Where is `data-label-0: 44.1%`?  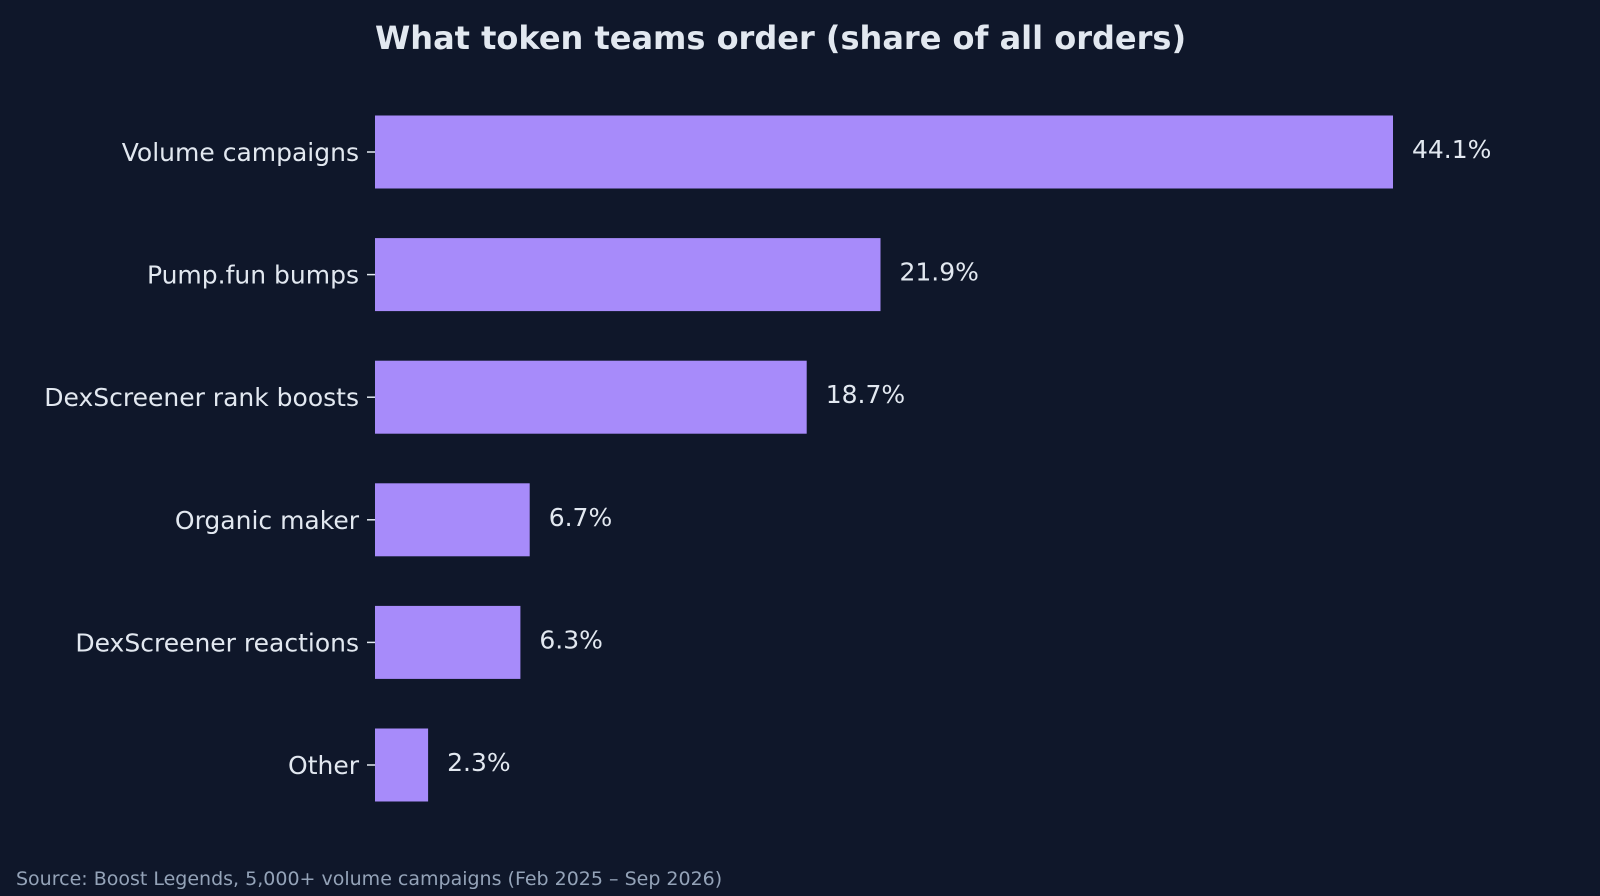
data-label-0: 44.1% is located at coordinates (1451, 149).